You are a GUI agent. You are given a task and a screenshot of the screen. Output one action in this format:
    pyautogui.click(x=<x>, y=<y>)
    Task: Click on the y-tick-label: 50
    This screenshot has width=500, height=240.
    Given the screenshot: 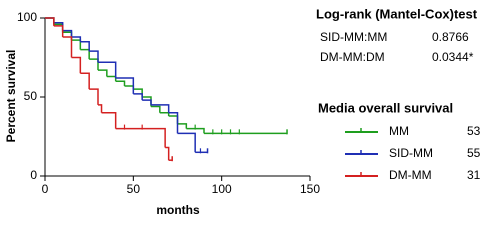 What is the action you would take?
    pyautogui.click(x=31, y=96)
    